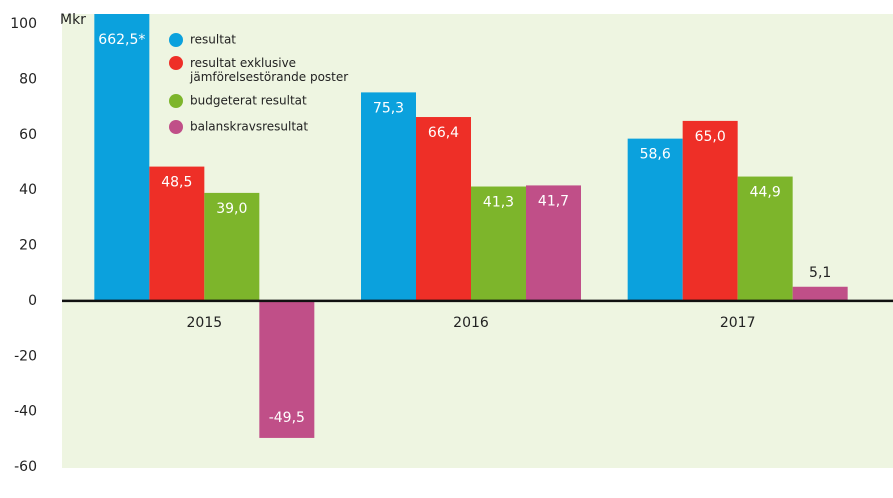 This screenshot has width=893, height=498. I want to click on y-tick-label: 0, so click(32, 301).